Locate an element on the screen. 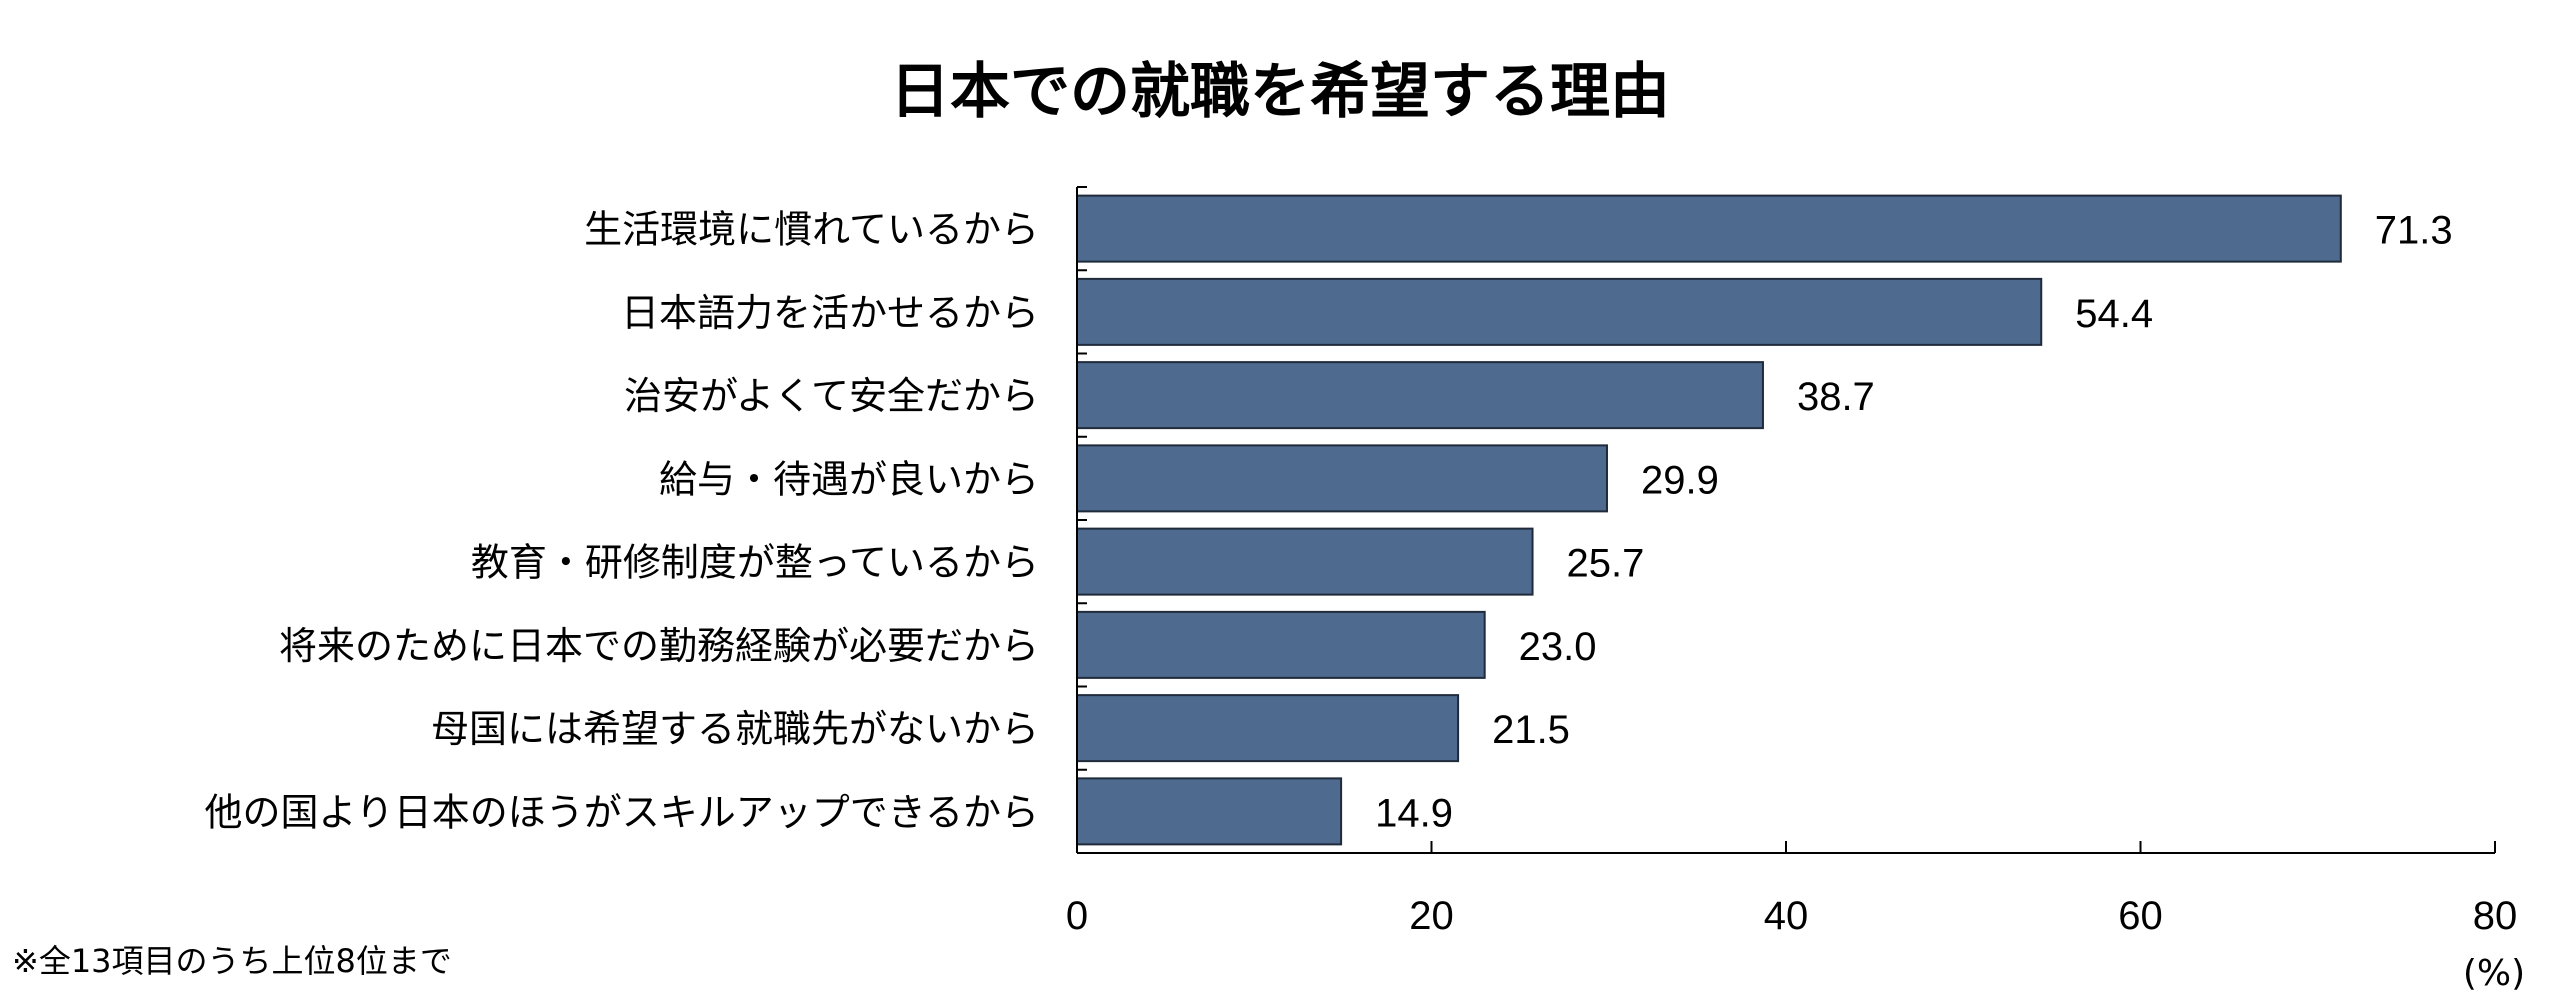  x-tick-label-40: 40 is located at coordinates (1786, 916).